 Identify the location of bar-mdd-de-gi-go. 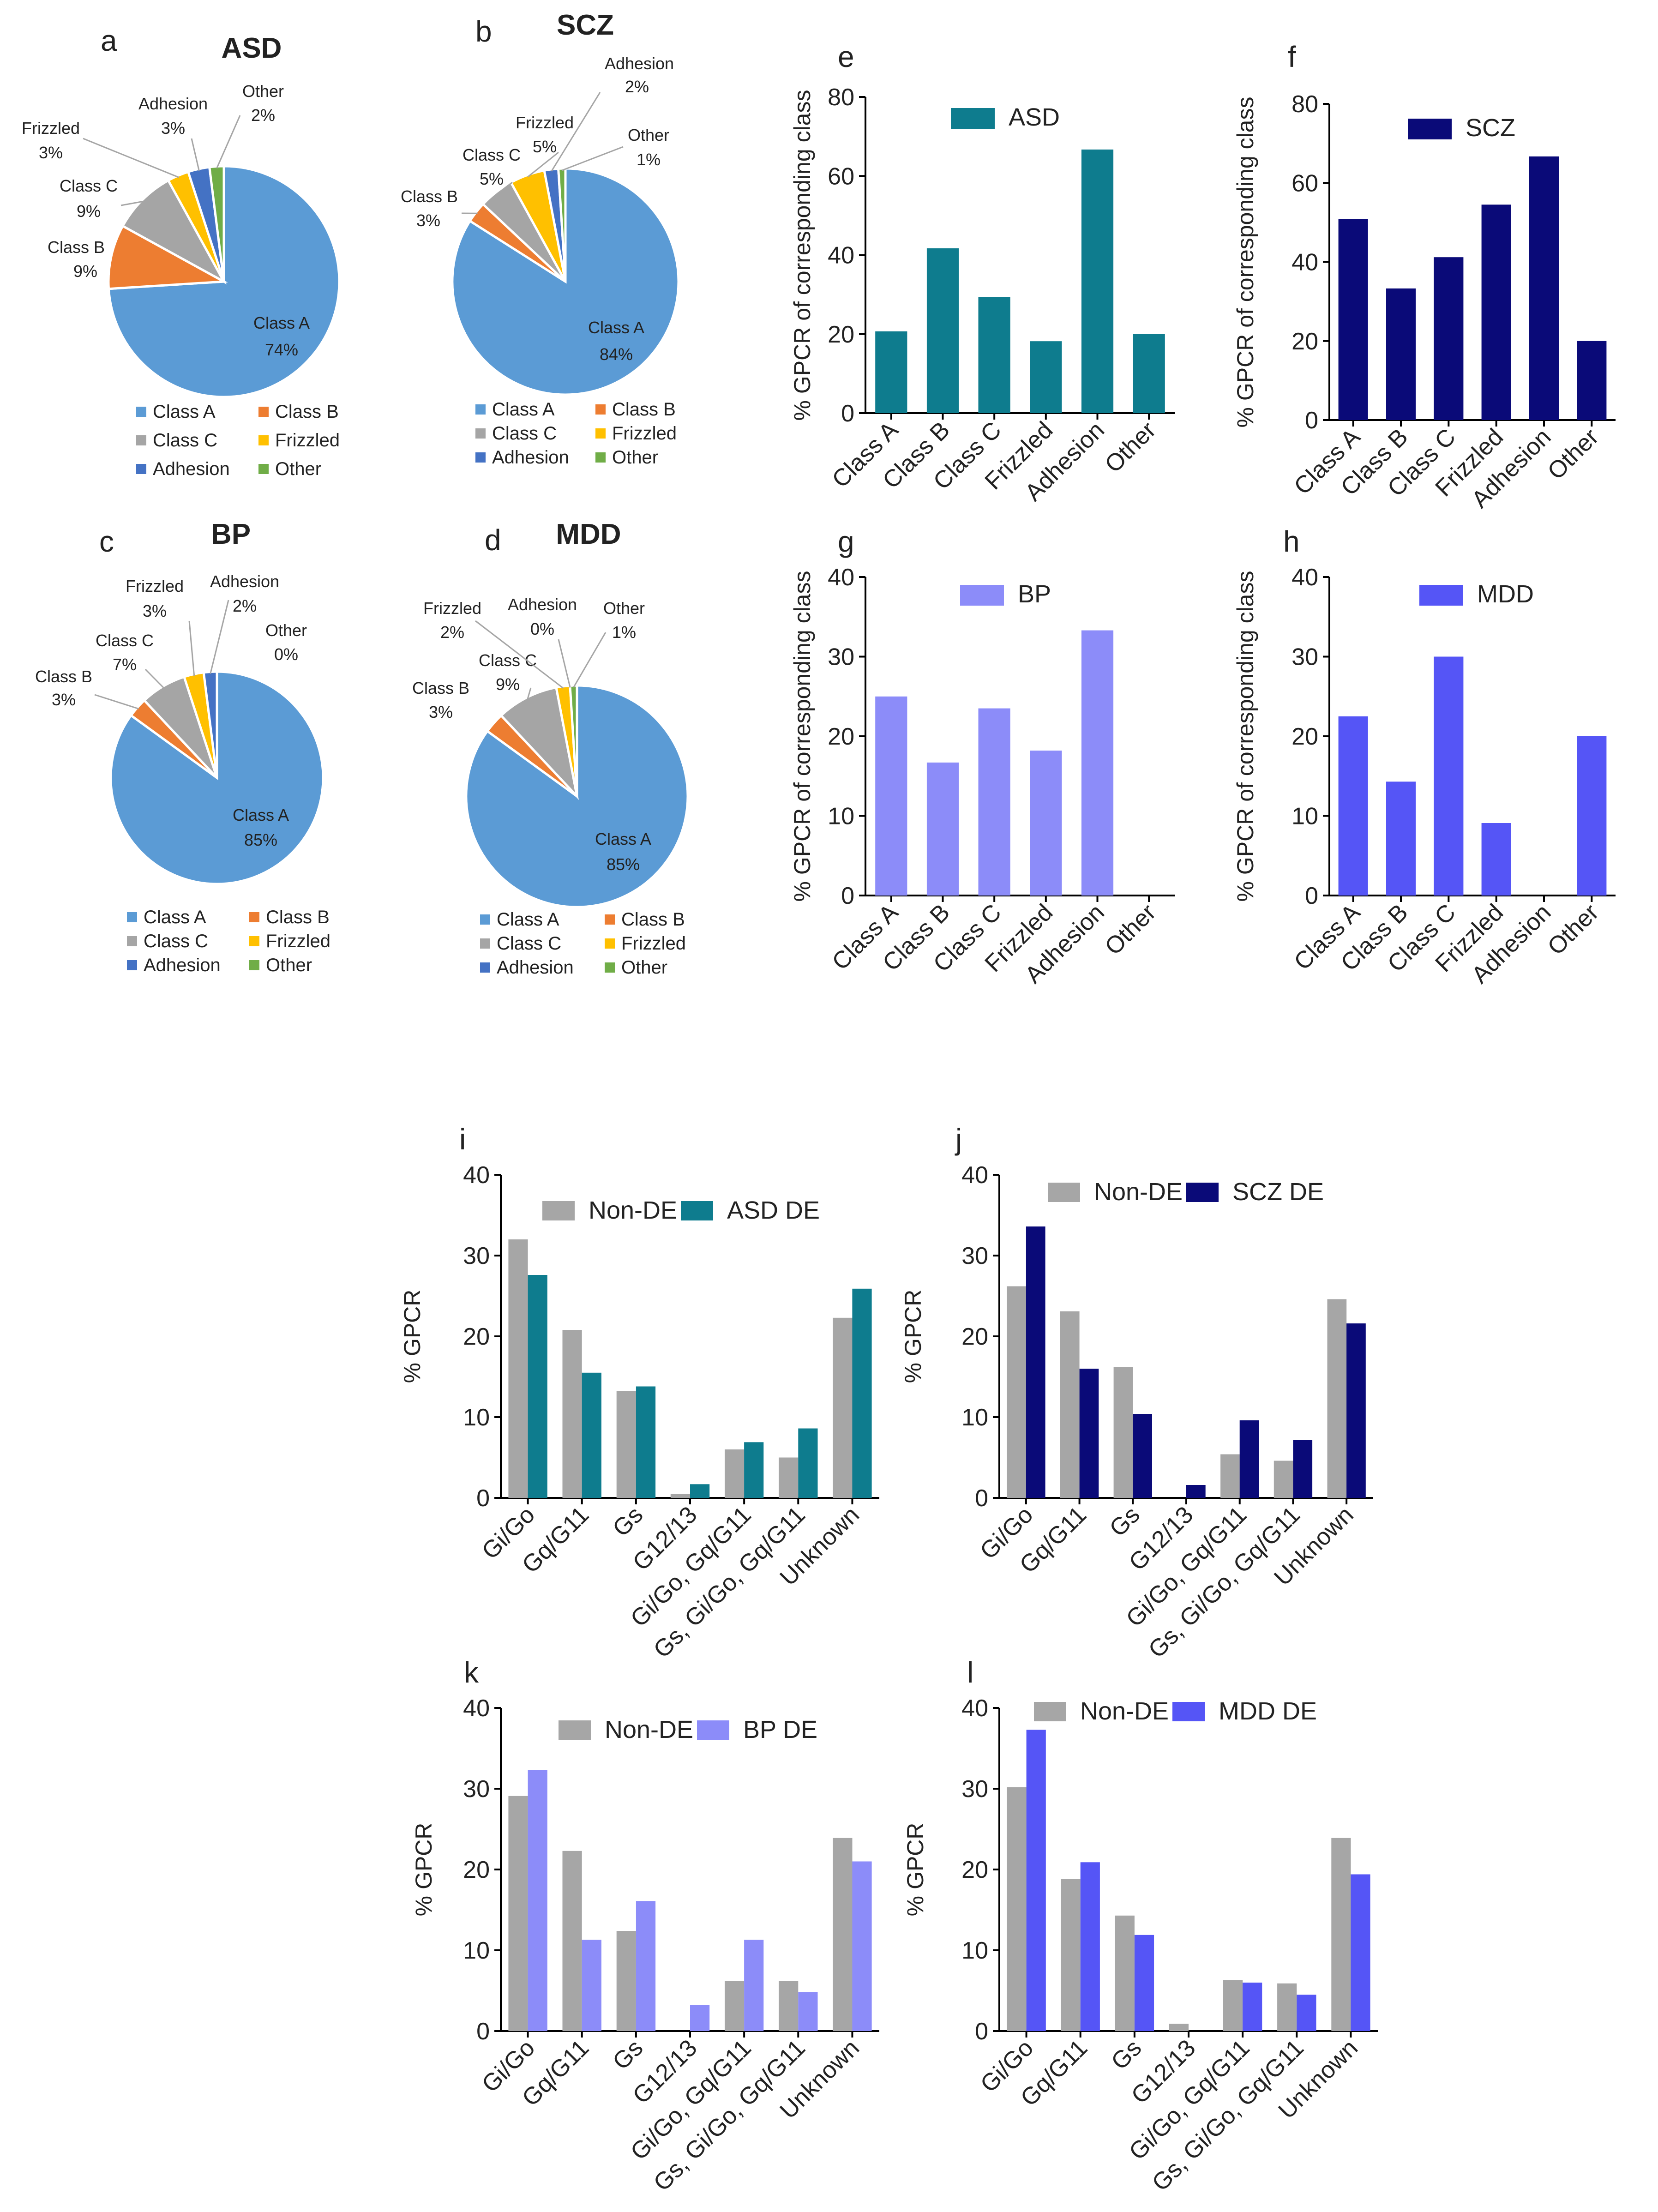
(1036, 1881).